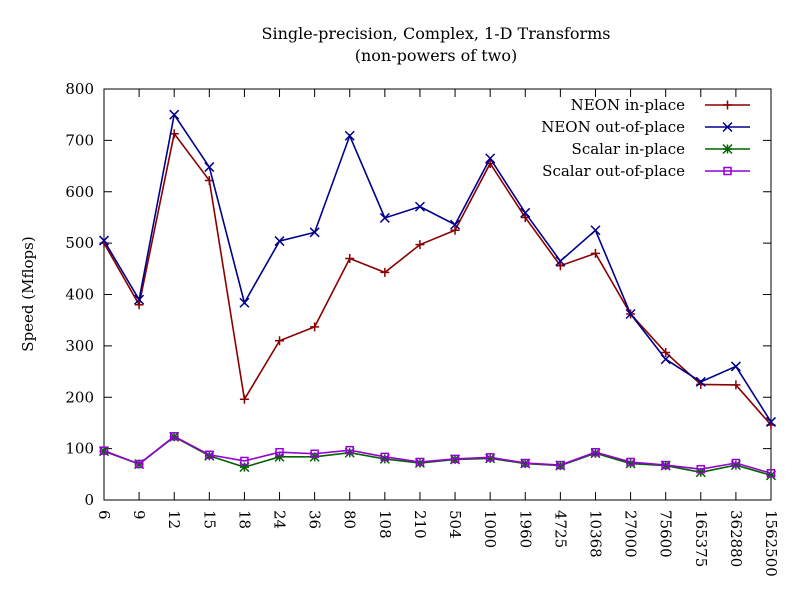  What do you see at coordinates (79, 192) in the screenshot?
I see `y-tick-label: 600` at bounding box center [79, 192].